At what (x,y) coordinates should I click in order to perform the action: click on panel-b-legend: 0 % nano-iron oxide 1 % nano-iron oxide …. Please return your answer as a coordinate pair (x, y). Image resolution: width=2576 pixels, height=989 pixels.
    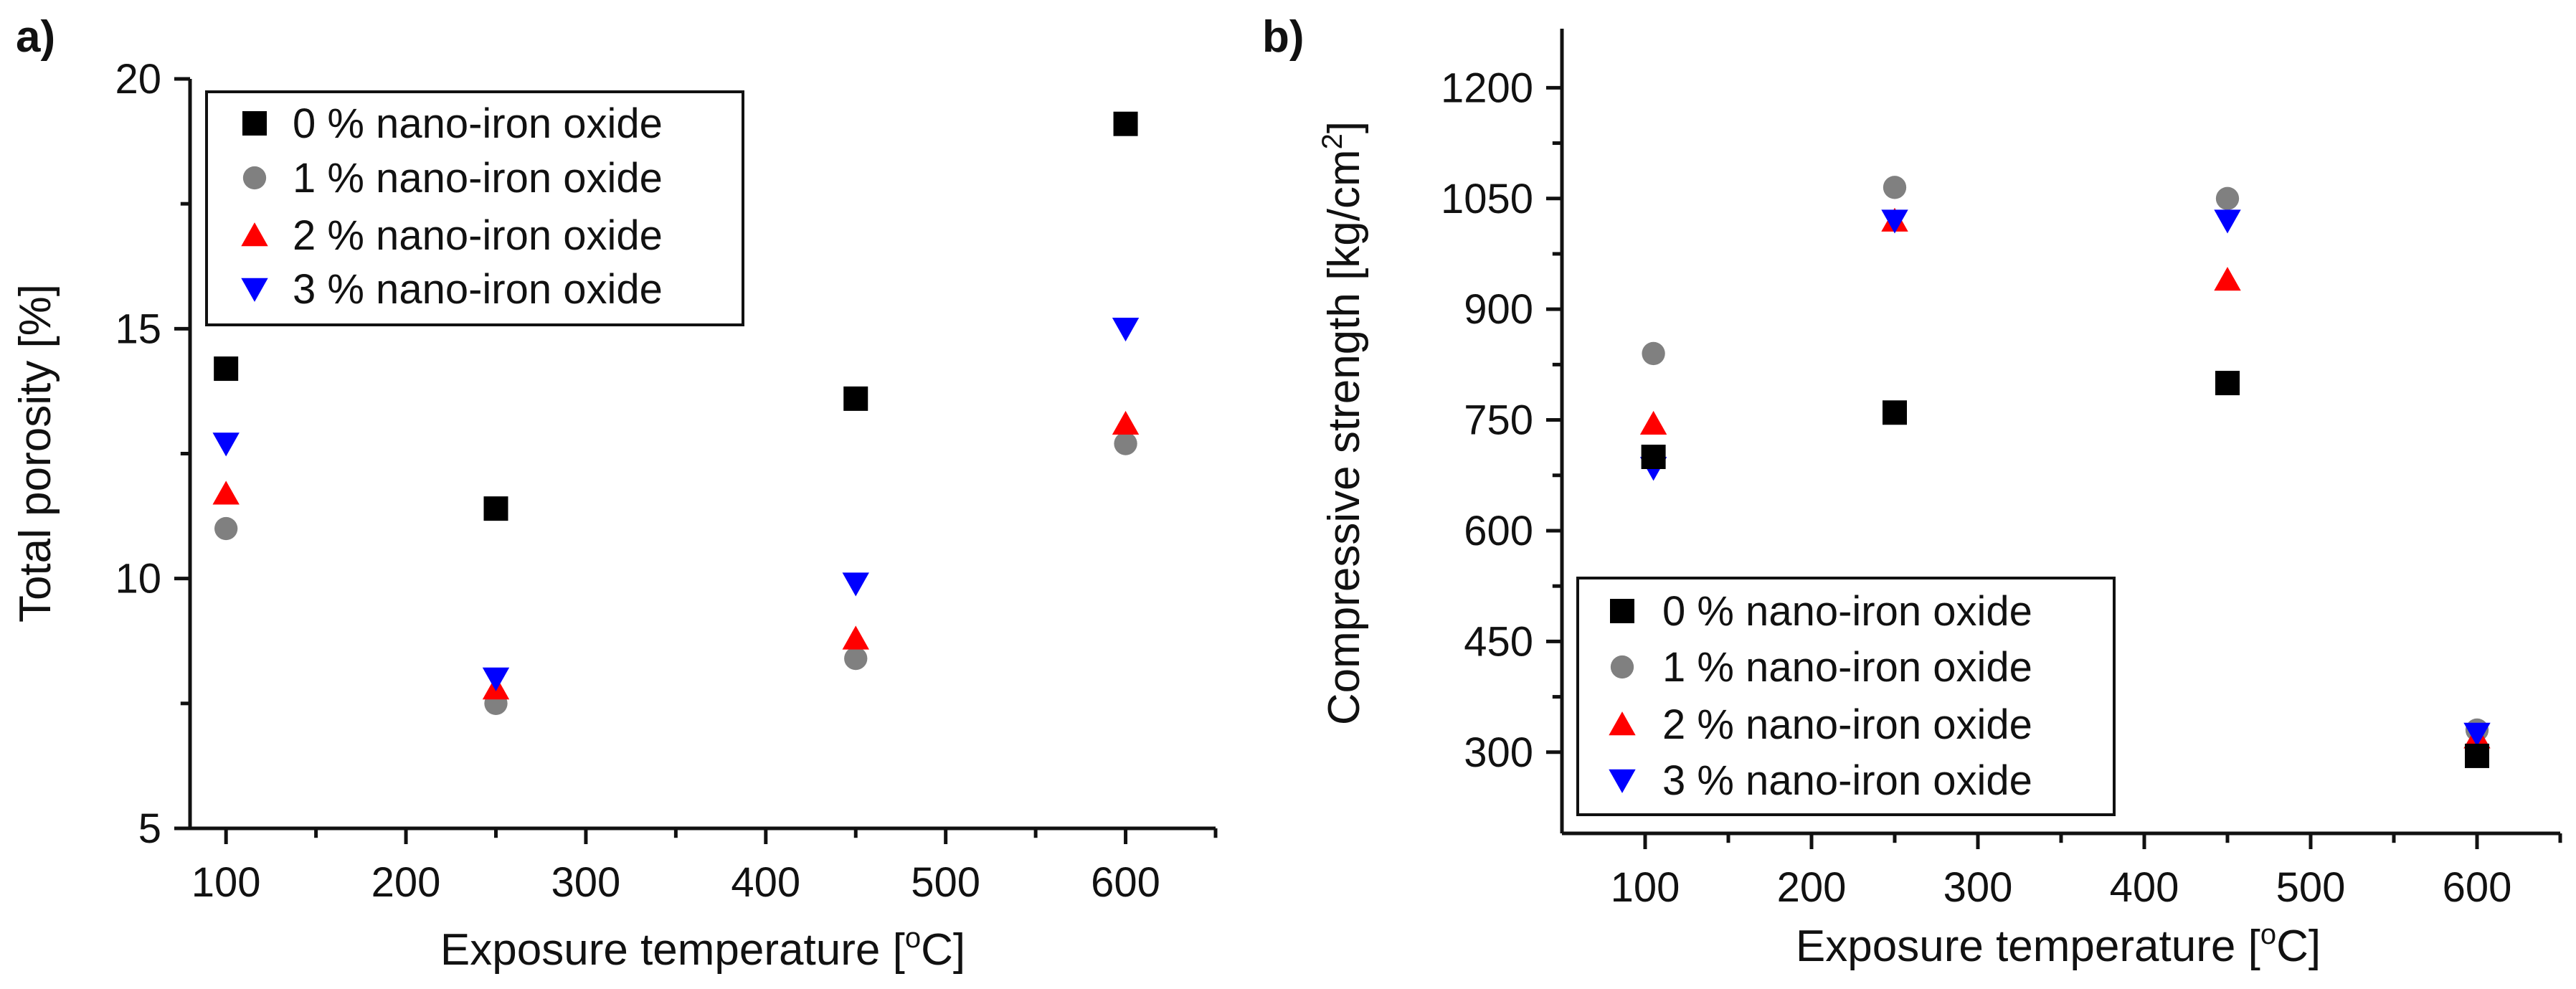
    Looking at the image, I should click on (1846, 696).